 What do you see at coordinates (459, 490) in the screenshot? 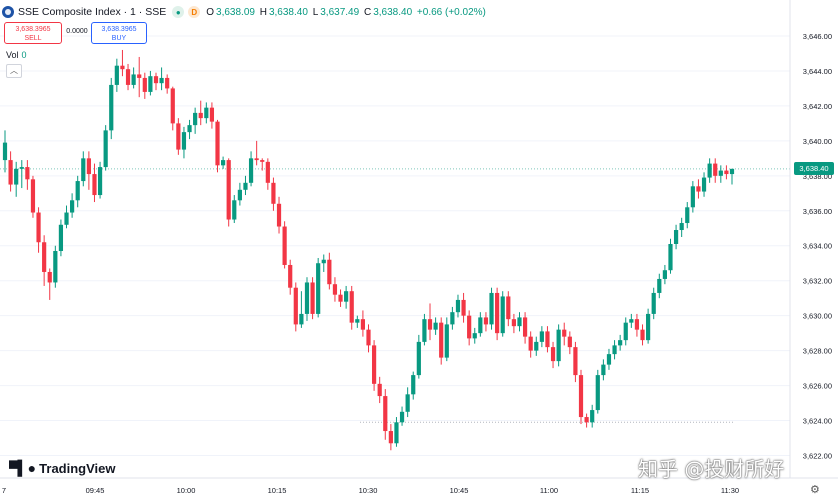
I see `x-tick-label: 10:45` at bounding box center [459, 490].